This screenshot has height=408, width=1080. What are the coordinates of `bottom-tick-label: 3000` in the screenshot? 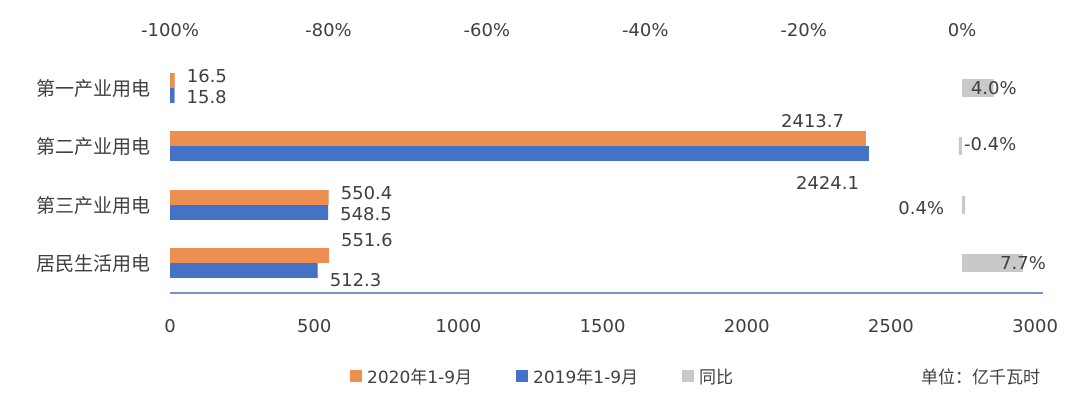 It's located at (1035, 326).